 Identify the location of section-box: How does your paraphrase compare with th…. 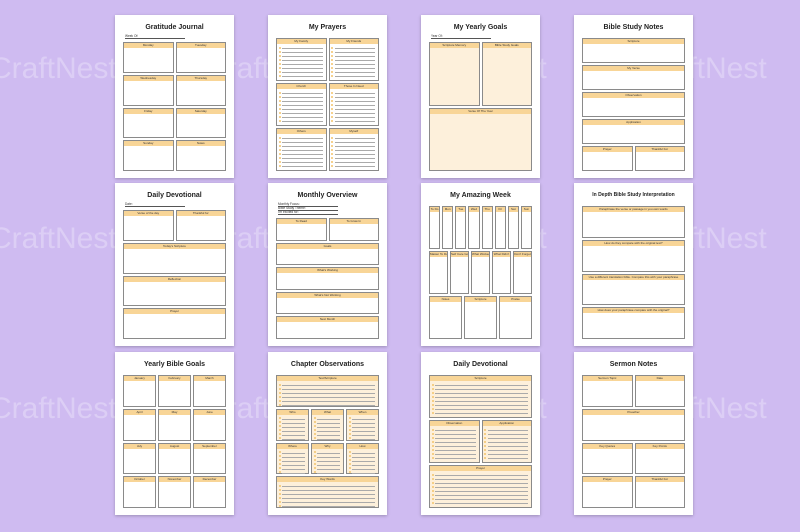
(633, 323).